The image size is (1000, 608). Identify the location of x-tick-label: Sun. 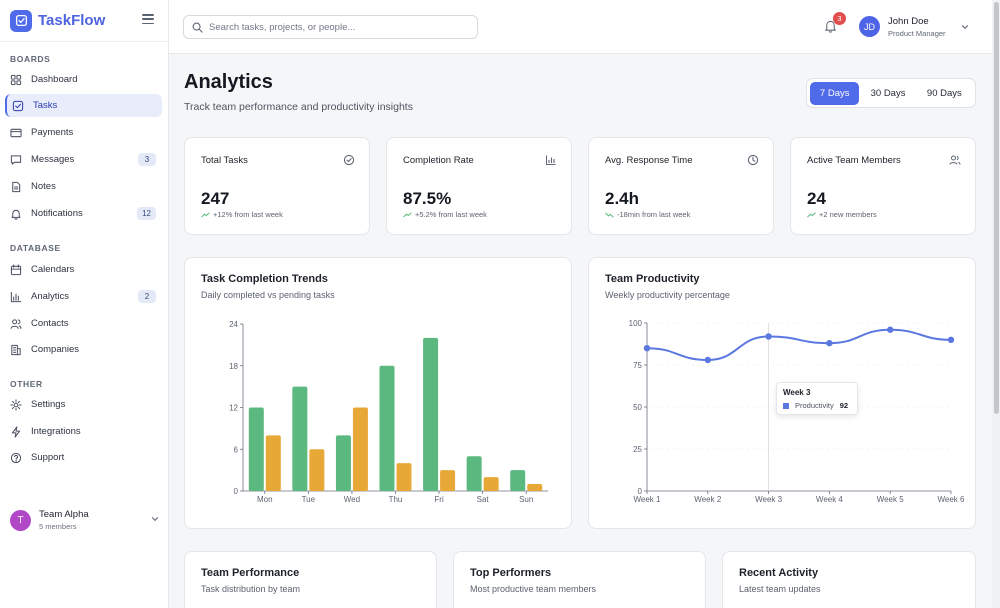
(526, 499).